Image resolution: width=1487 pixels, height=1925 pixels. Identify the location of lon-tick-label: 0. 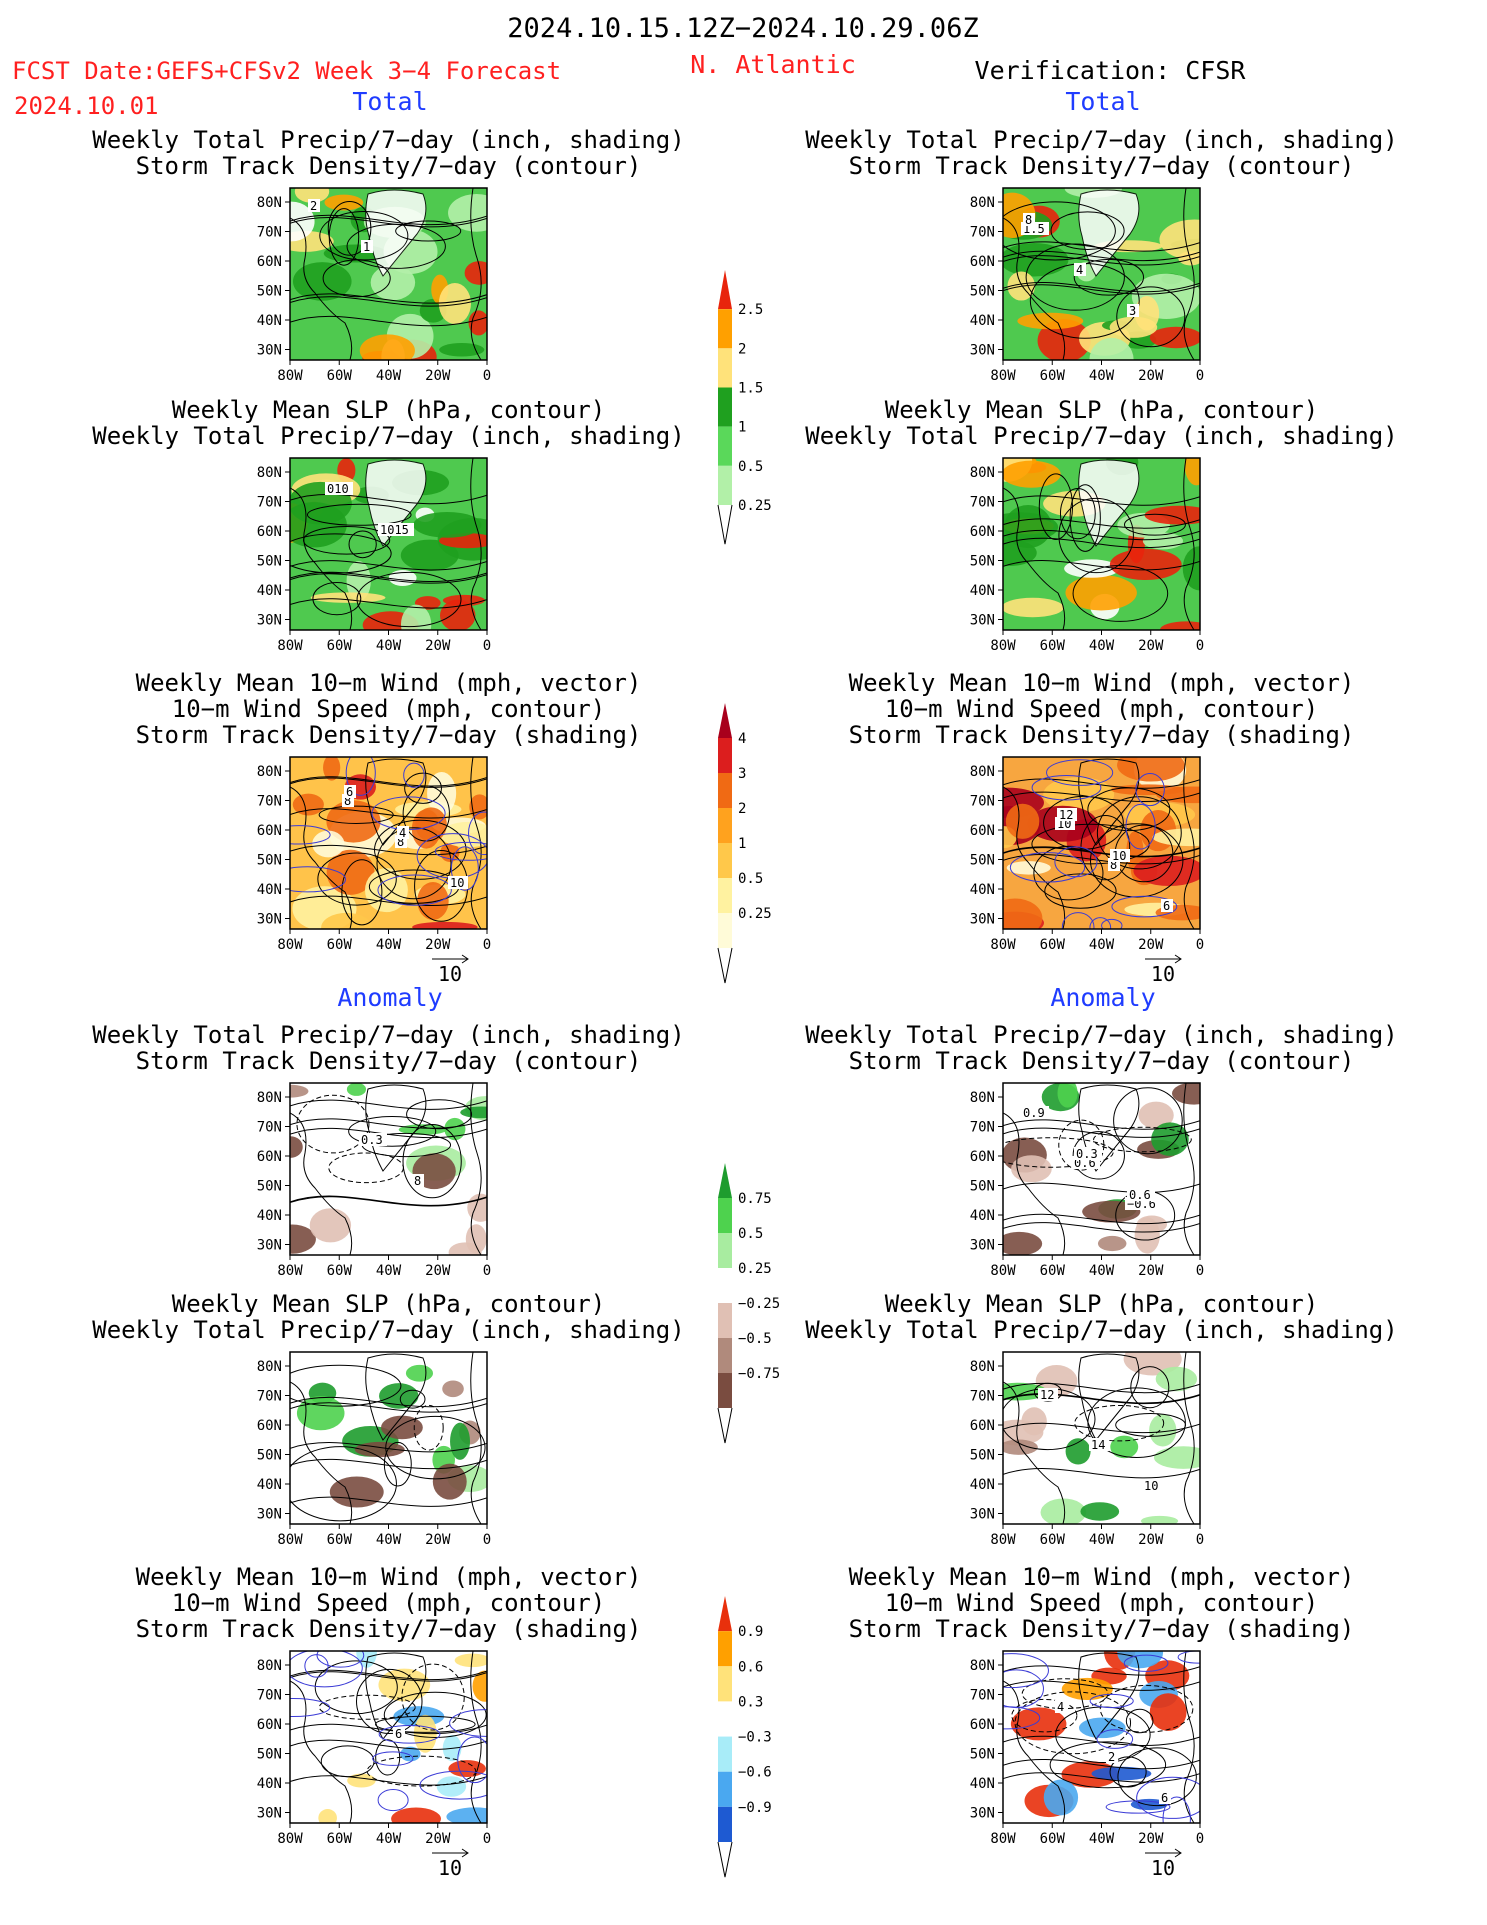
(487, 1839).